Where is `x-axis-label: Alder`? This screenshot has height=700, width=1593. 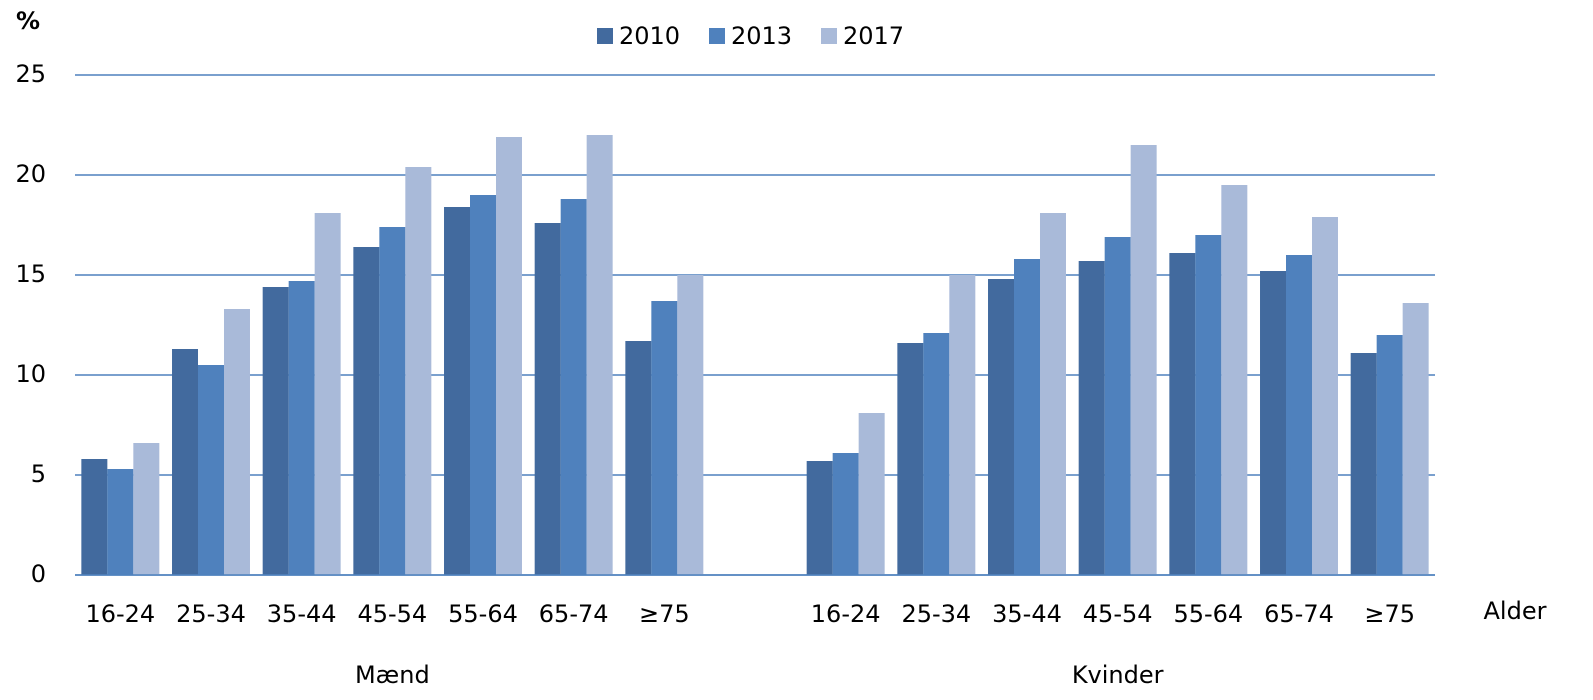
x-axis-label: Alder is located at coordinates (1515, 611).